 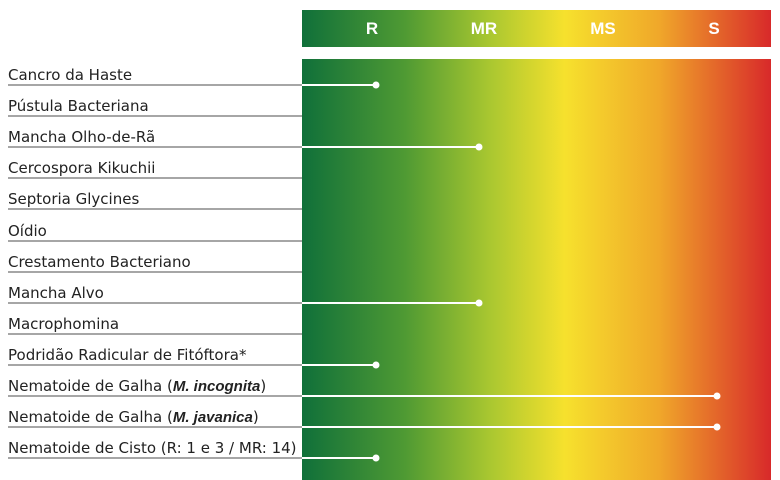 What do you see at coordinates (536, 28) in the screenshot?
I see `scale-header-band` at bounding box center [536, 28].